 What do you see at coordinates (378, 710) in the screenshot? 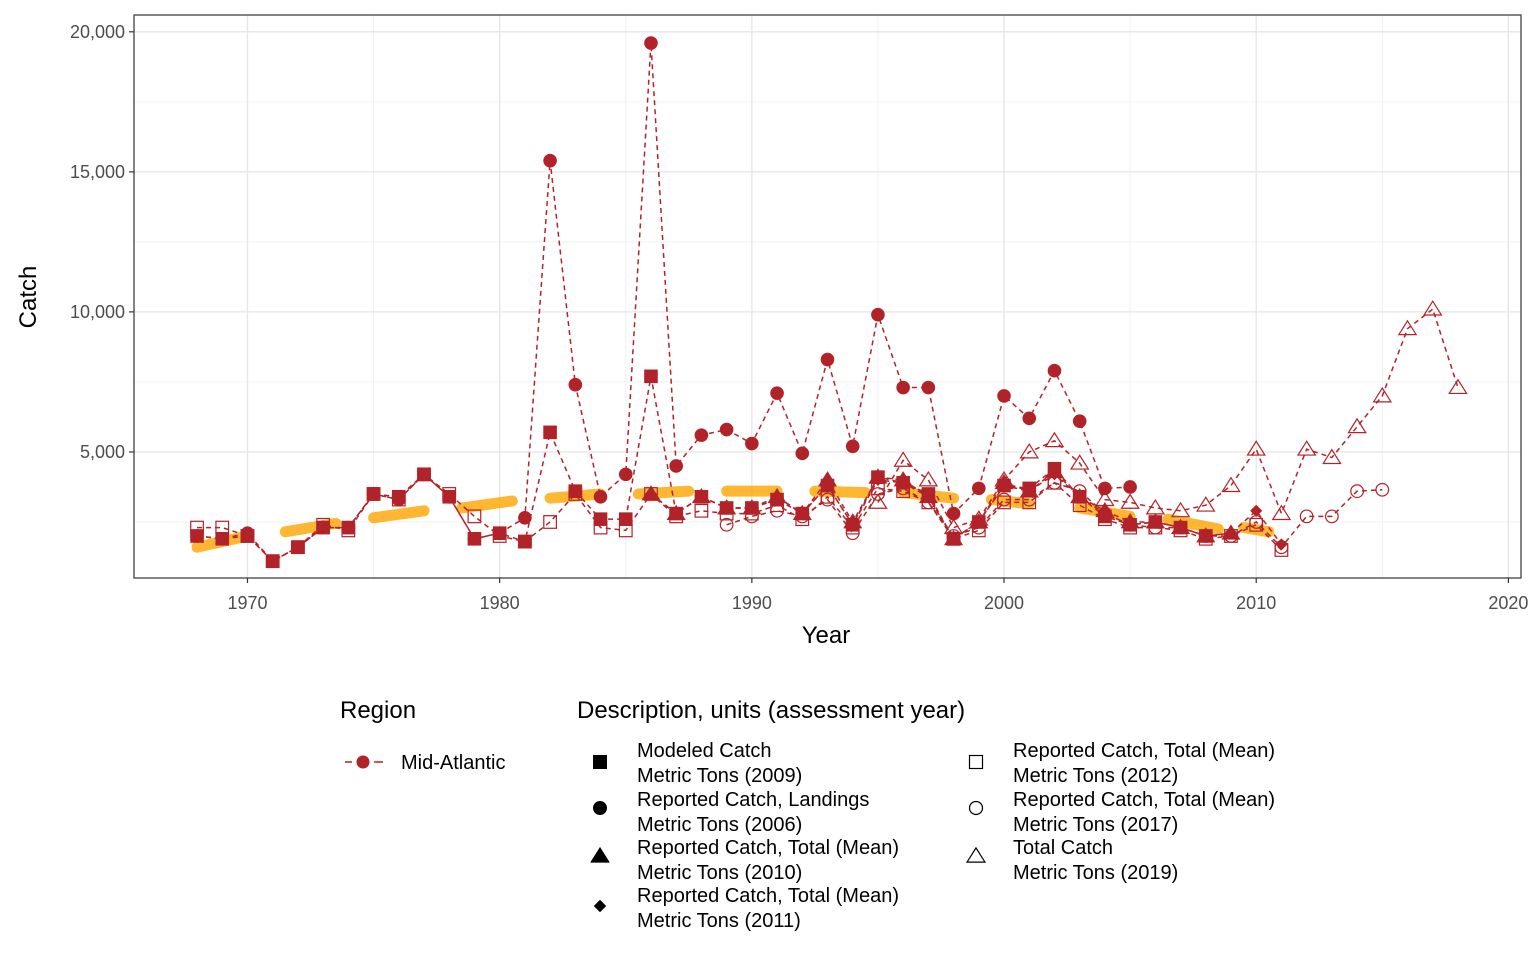
I see `legend-region-title: Region` at bounding box center [378, 710].